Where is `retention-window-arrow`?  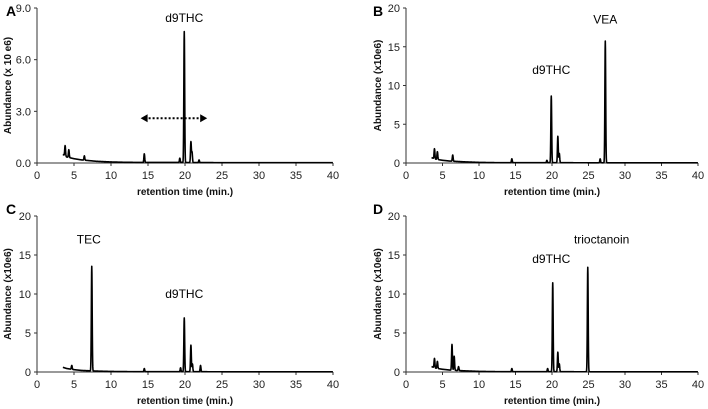 retention-window-arrow is located at coordinates (174, 118).